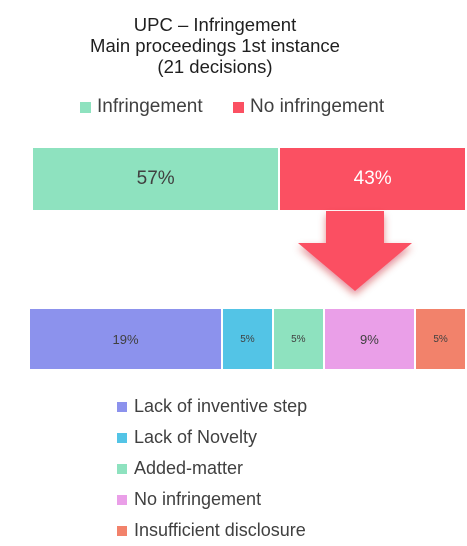 This screenshot has height=546, width=467. I want to click on chart-title-line-3: (21 decisions), so click(215, 66).